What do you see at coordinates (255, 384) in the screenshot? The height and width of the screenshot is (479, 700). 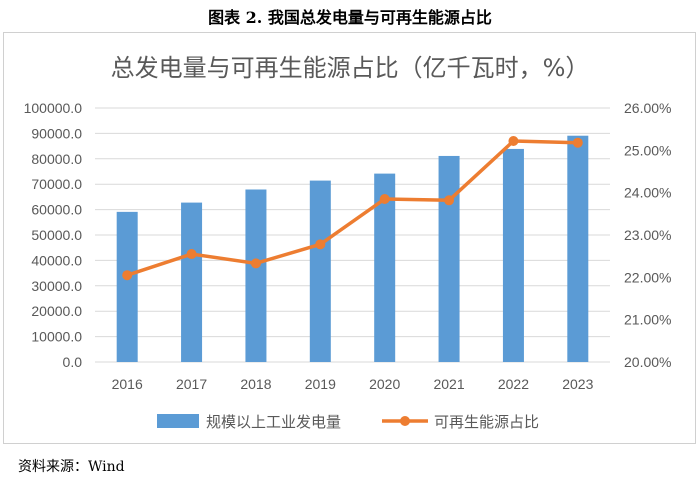 I see `x-tick-label: 2018` at bounding box center [255, 384].